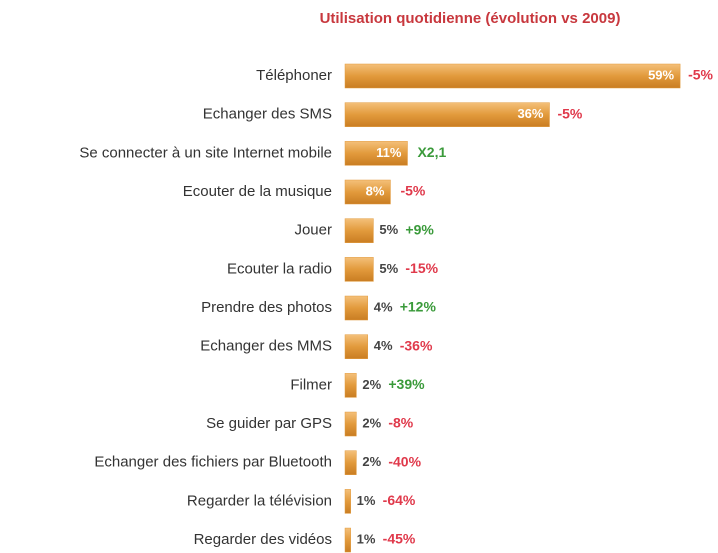 The image size is (718, 553). I want to click on value-label: 8%, so click(375, 190).